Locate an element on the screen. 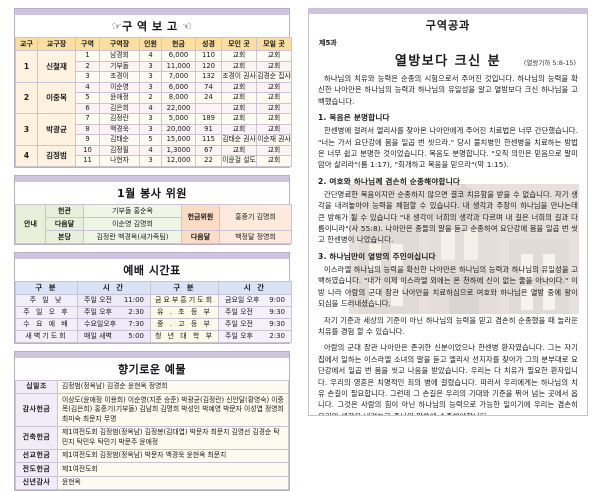  gu-number: 3 is located at coordinates (88, 77).